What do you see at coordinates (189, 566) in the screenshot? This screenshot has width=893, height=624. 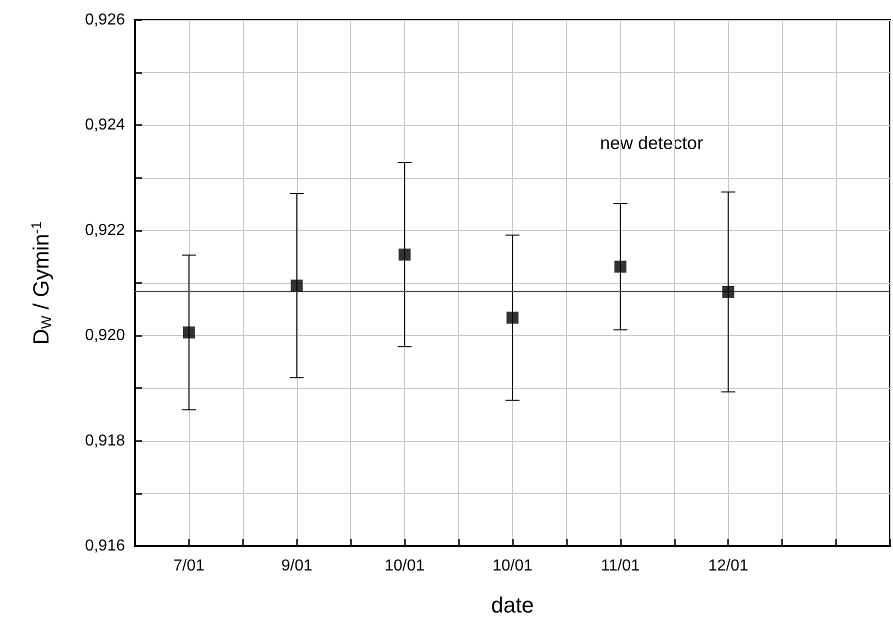 I see `x-tick-label: 7/01` at bounding box center [189, 566].